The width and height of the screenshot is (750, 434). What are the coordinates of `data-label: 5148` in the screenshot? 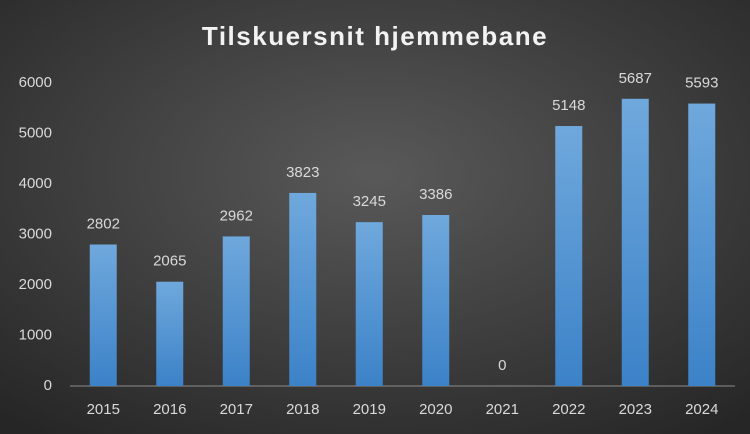 It's located at (568, 105).